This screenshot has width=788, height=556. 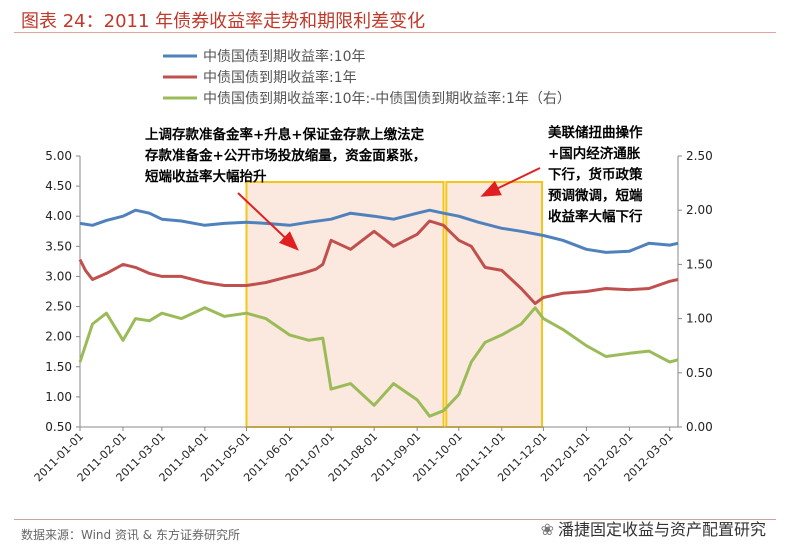 I want to click on annotation-arrow-right, so click(x=510, y=182).